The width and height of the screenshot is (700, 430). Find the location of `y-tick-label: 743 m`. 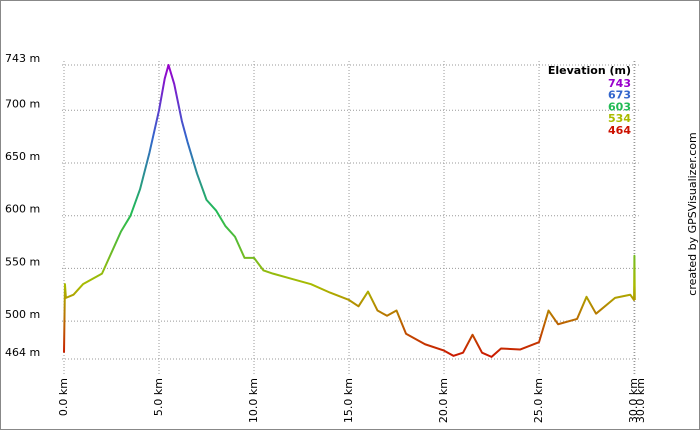

y-tick-label: 743 m is located at coordinates (22, 58).